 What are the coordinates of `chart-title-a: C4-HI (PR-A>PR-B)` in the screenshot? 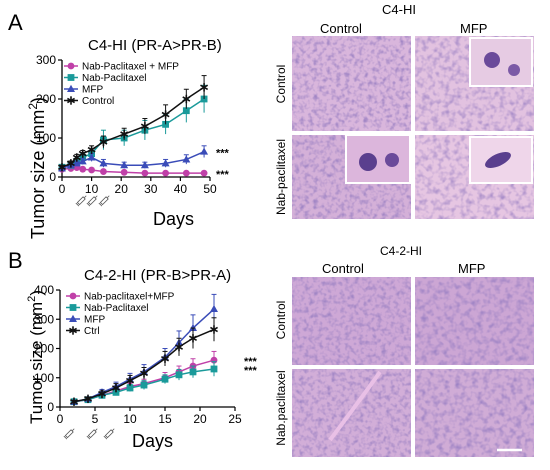 It's located at (155, 45).